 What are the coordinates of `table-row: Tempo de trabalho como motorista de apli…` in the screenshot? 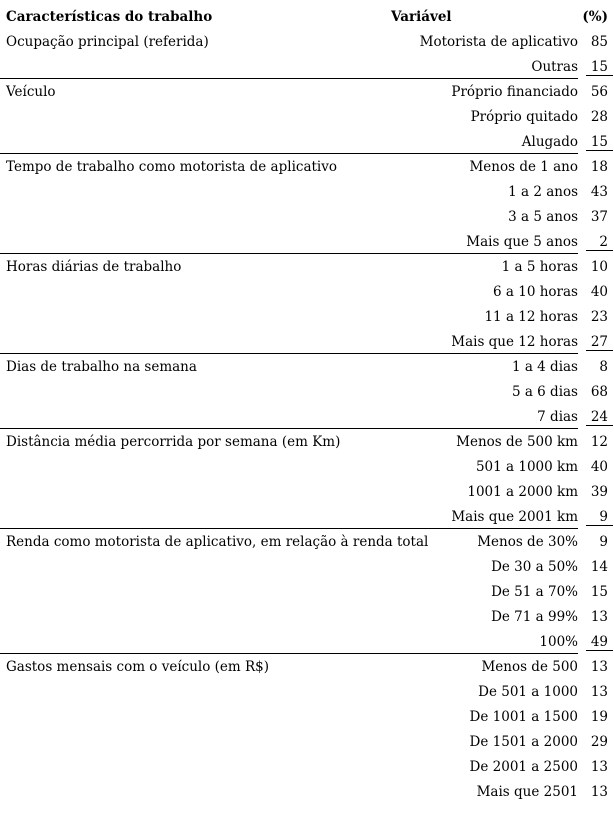 It's located at (307, 167).